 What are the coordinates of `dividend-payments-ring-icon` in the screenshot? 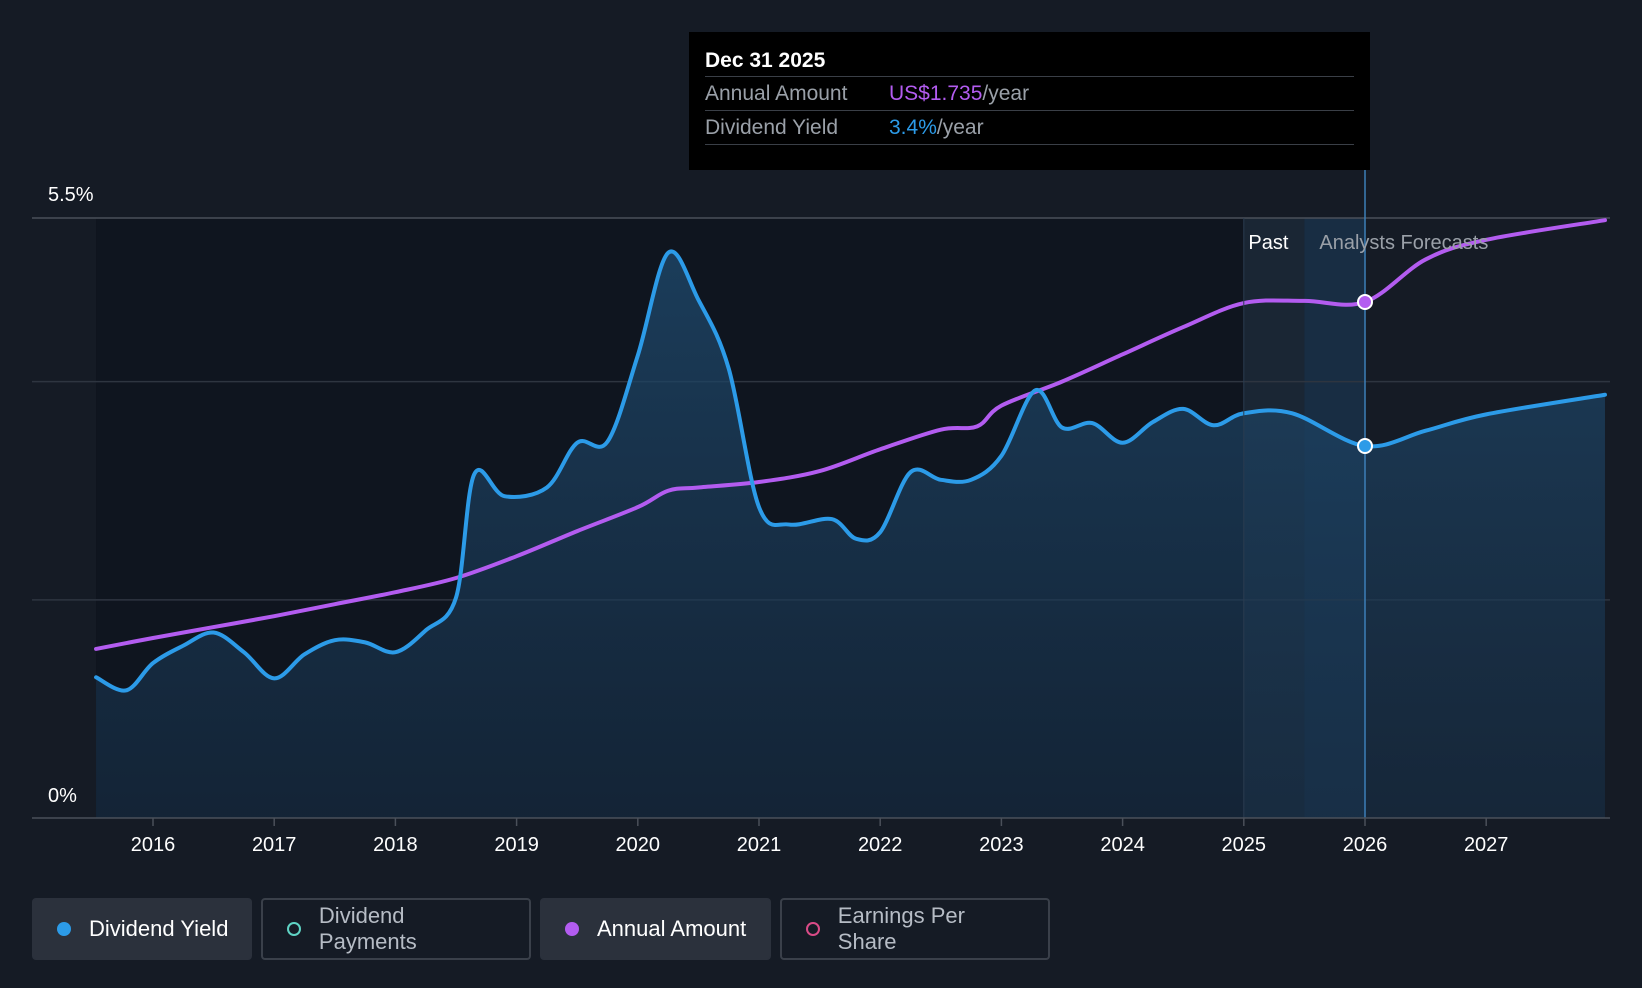 It's located at (294, 929).